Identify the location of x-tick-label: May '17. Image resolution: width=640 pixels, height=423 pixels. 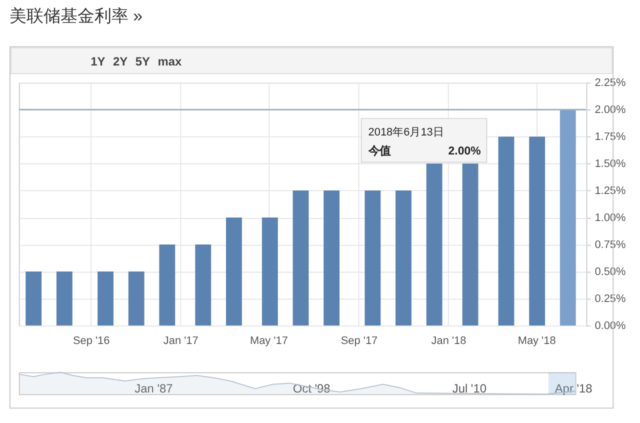
(269, 340).